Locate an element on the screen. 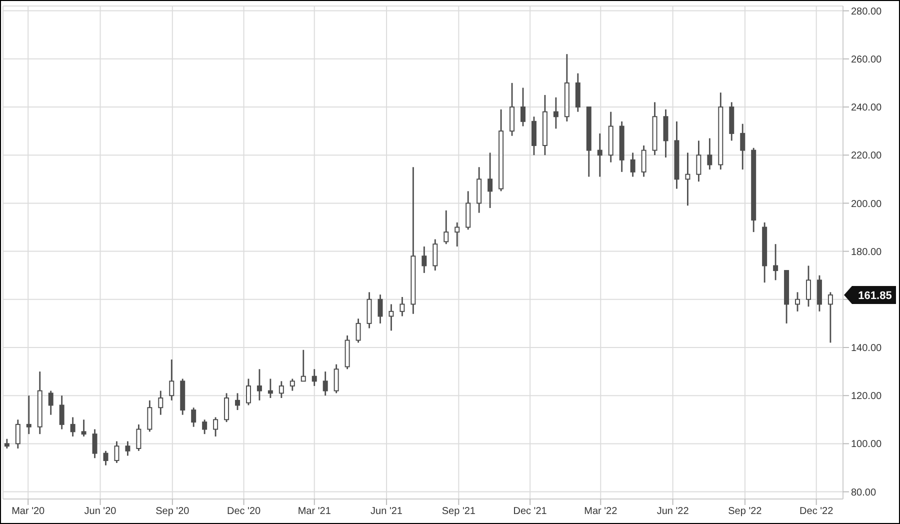 The width and height of the screenshot is (900, 524). x-tick-label: Jun '21 is located at coordinates (386, 512).